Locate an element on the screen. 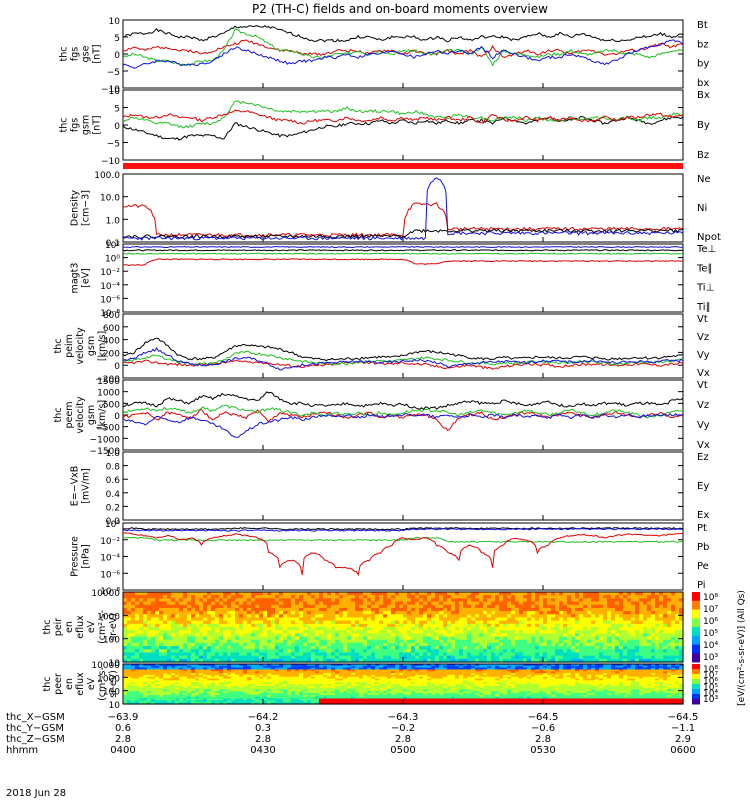 The image size is (750, 800). series-By is located at coordinates (403, 114).